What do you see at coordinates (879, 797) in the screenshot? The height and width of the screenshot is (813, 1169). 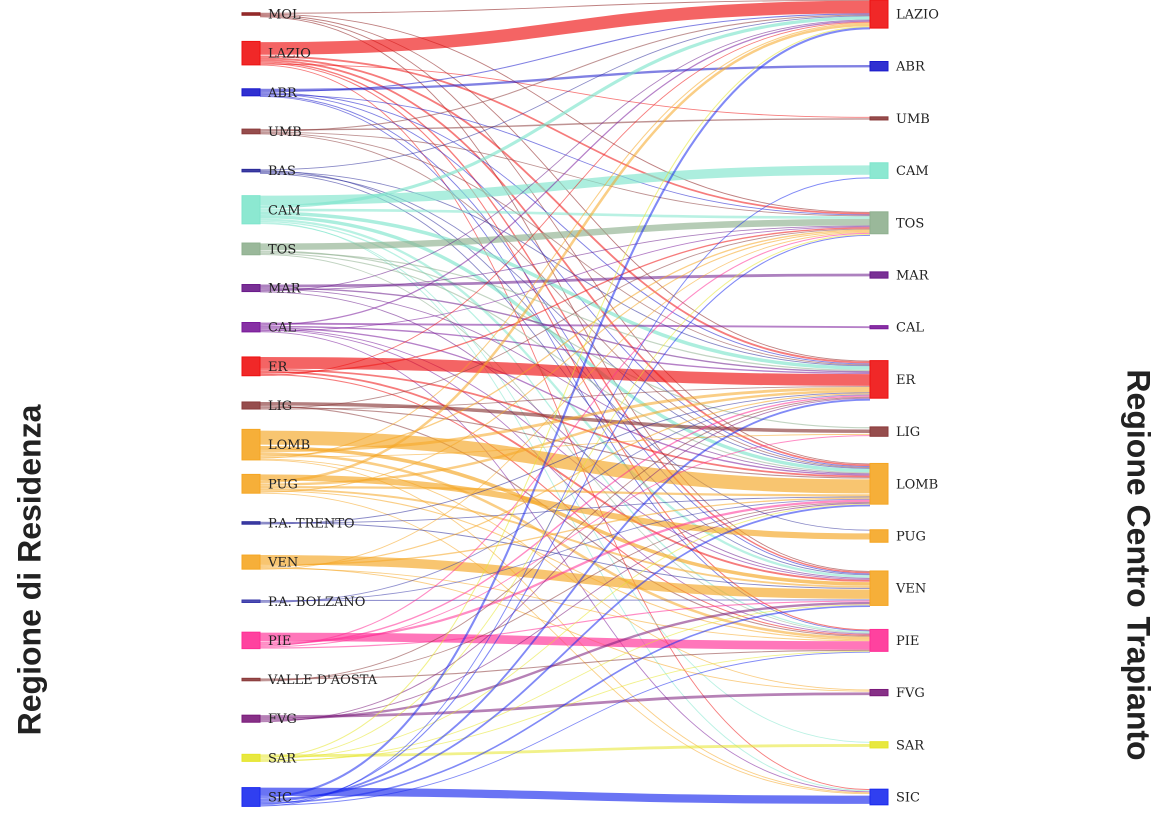 I see `right-node-sic` at bounding box center [879, 797].